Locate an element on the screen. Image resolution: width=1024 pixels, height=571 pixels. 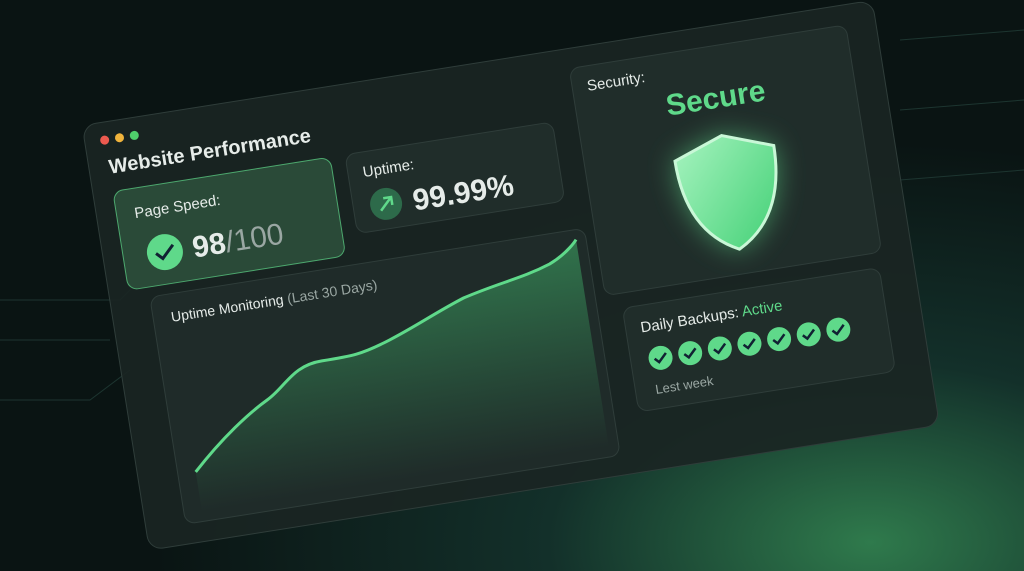
check-icon is located at coordinates (164, 252).